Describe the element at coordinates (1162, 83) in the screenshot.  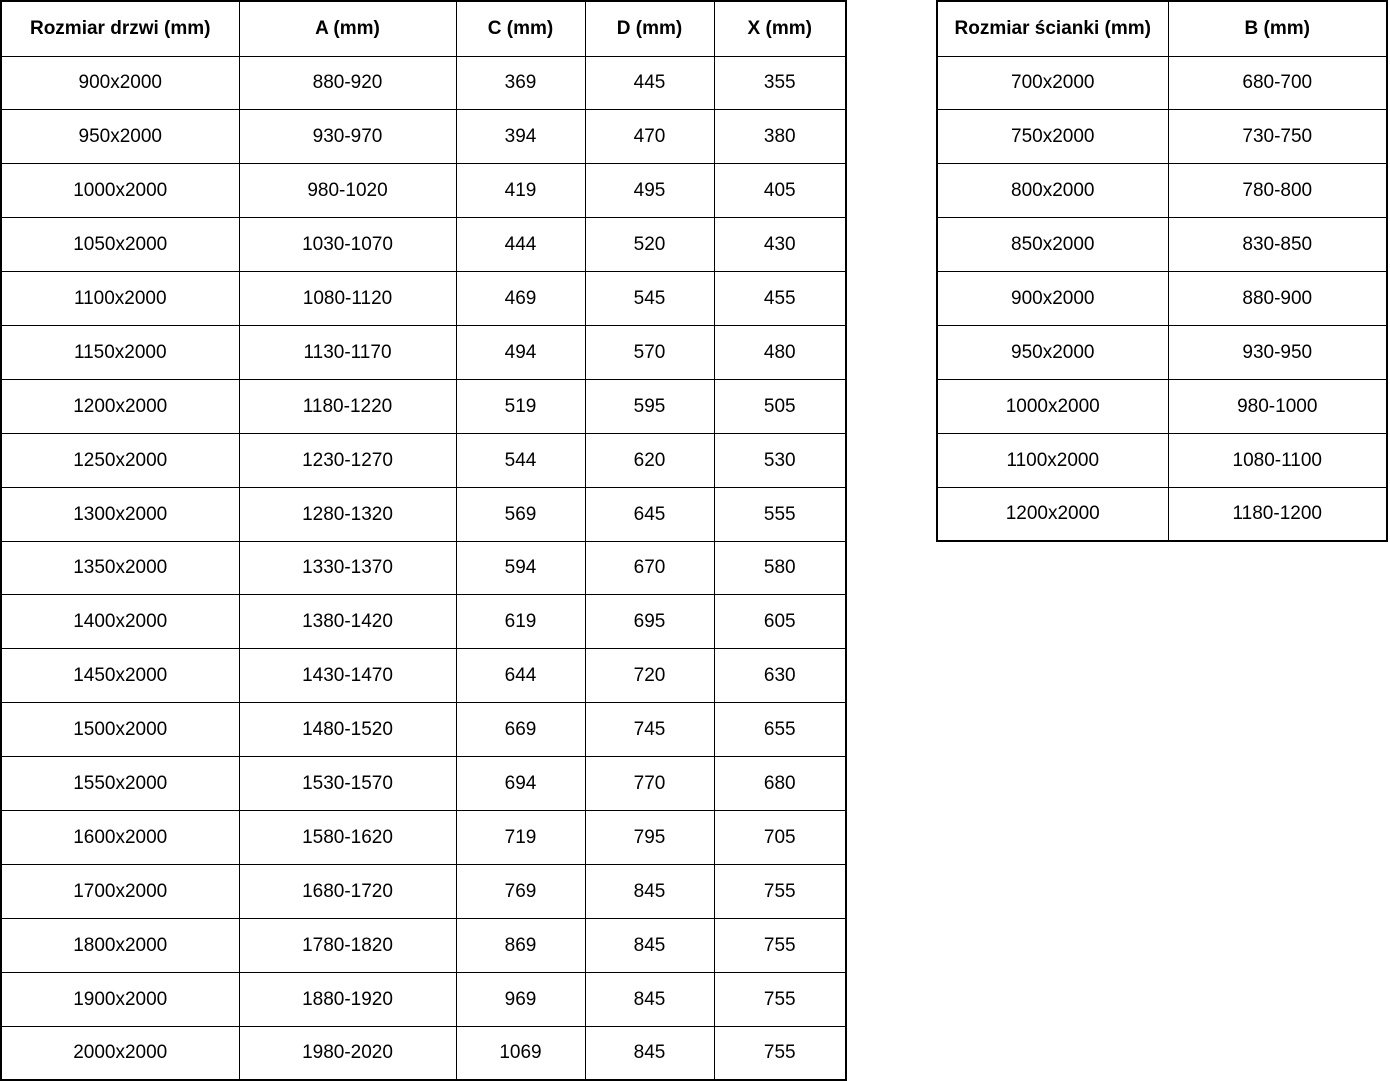
I see `table-row: 700x2000 680-700` at that location.